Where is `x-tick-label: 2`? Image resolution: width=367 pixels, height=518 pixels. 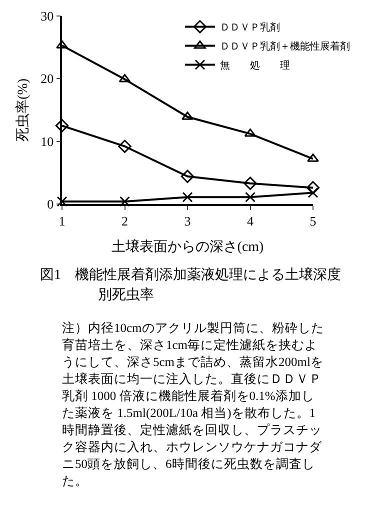
x-tick-label: 2 is located at coordinates (125, 220).